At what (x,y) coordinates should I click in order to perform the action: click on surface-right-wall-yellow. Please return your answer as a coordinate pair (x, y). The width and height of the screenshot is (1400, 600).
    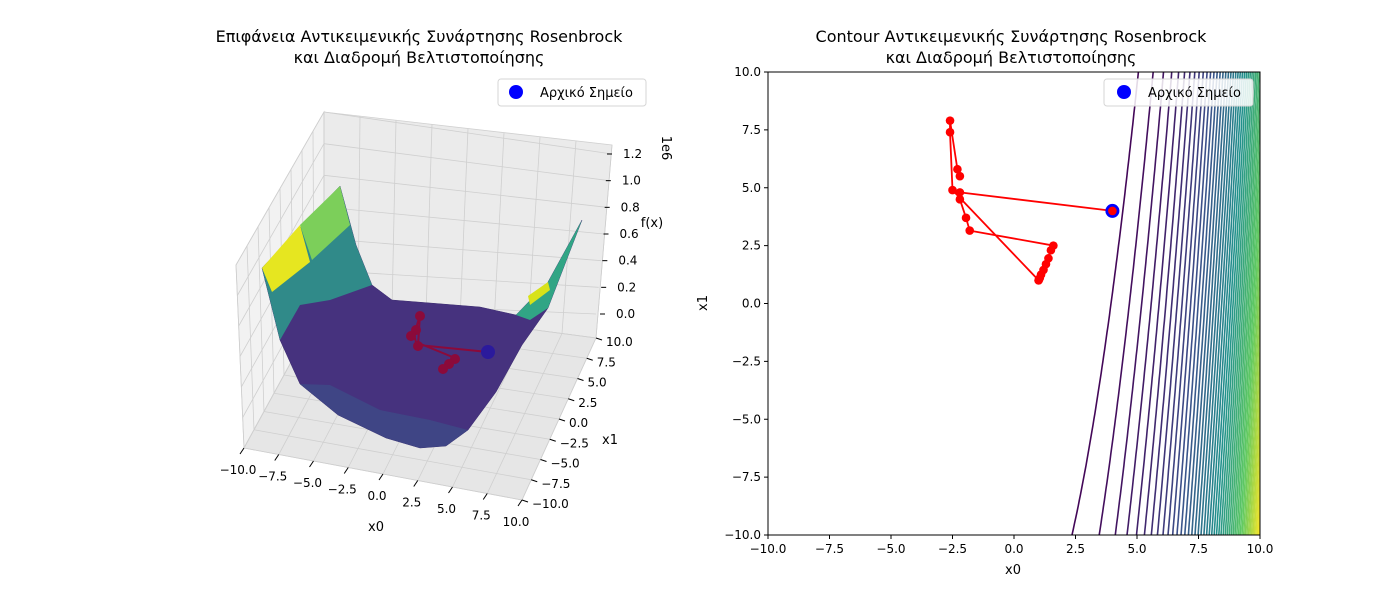
    Looking at the image, I should click on (539, 293).